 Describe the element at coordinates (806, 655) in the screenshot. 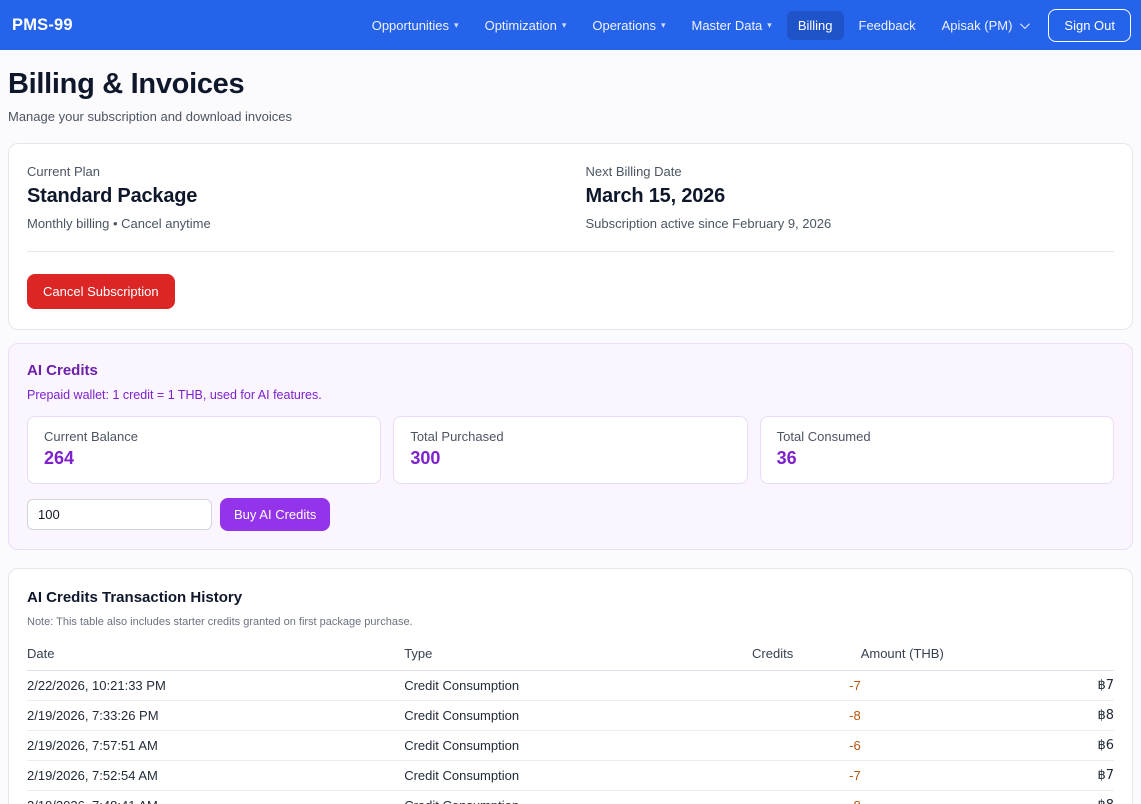

I see `column-header-credits: Credits` at that location.